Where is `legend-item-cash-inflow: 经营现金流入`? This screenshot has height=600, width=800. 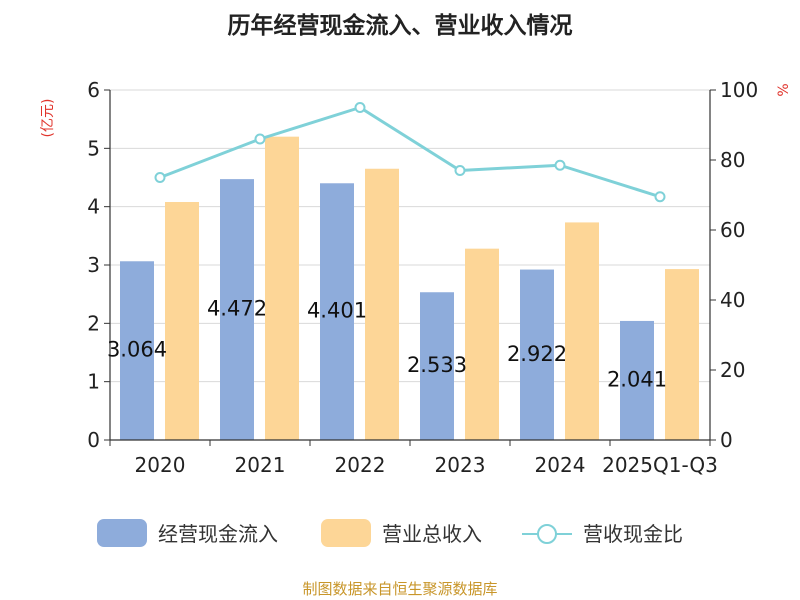 legend-item-cash-inflow: 经营现金流入 is located at coordinates (187, 533).